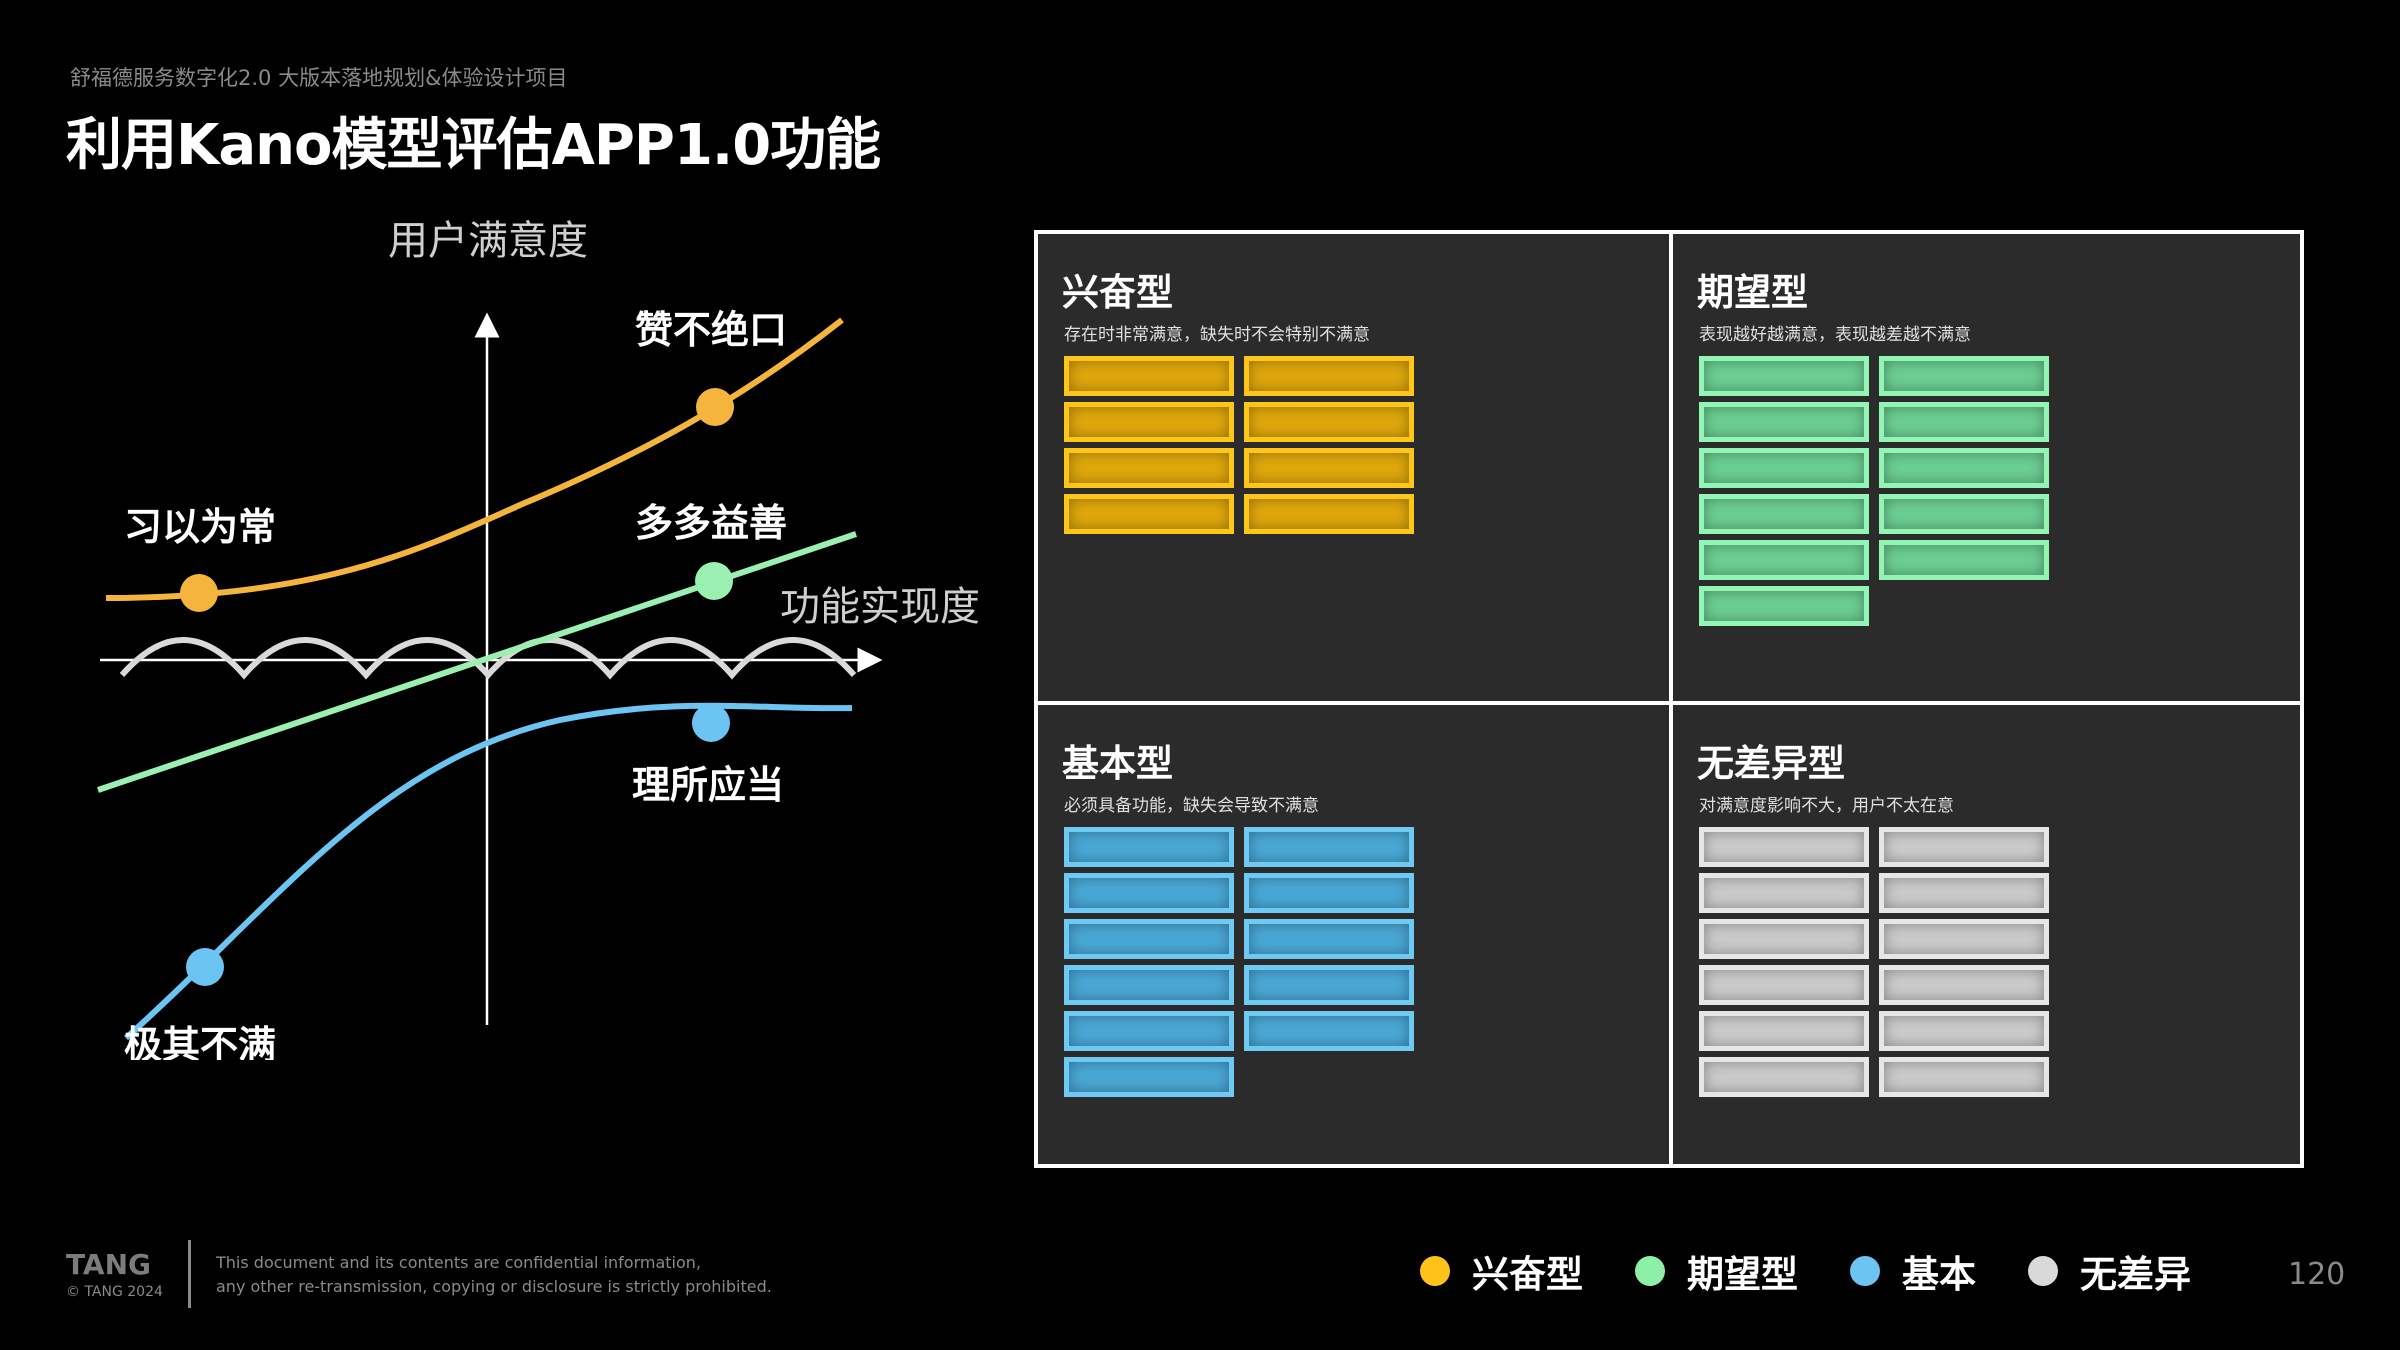 The image size is (2400, 1350). Describe the element at coordinates (200, 527) in the screenshot. I see `label-taken-for-granted: 习以为常` at that location.